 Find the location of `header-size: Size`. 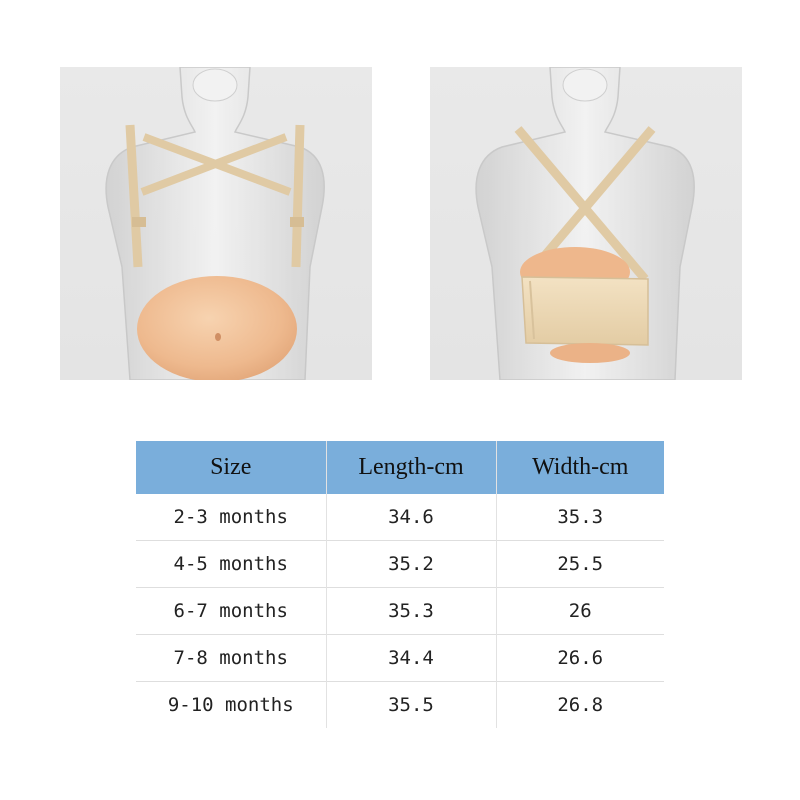

header-size: Size is located at coordinates (231, 467).